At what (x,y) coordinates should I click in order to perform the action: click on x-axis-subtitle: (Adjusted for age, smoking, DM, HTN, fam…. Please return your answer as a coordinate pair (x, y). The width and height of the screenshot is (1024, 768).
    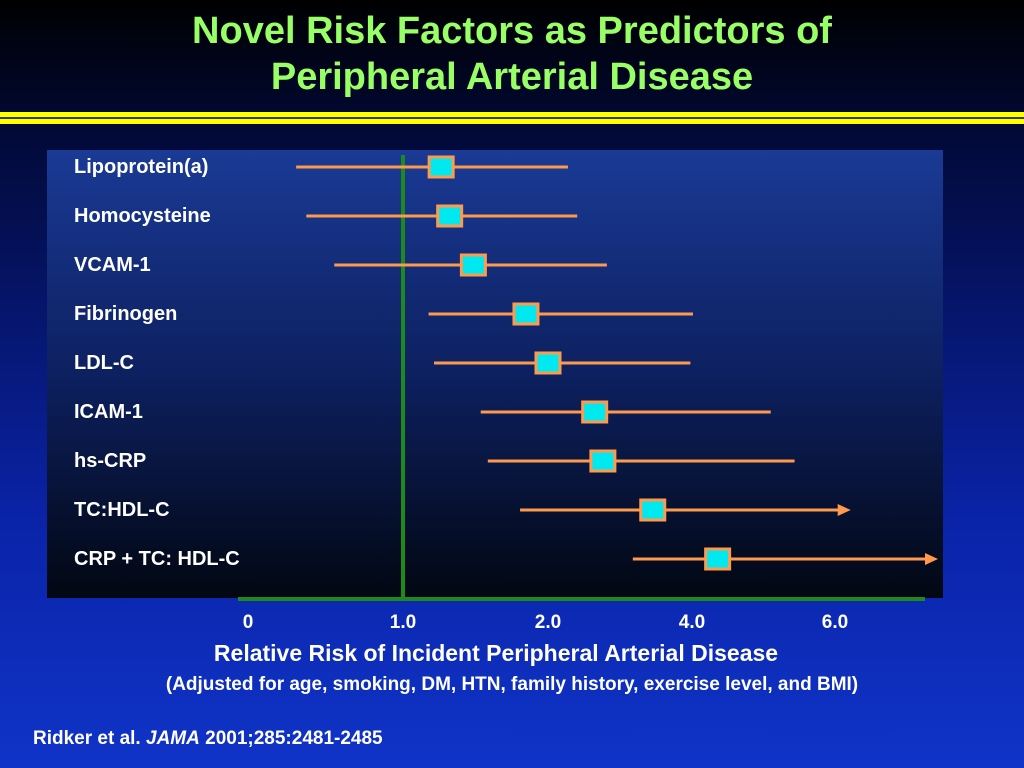
    Looking at the image, I should click on (512, 684).